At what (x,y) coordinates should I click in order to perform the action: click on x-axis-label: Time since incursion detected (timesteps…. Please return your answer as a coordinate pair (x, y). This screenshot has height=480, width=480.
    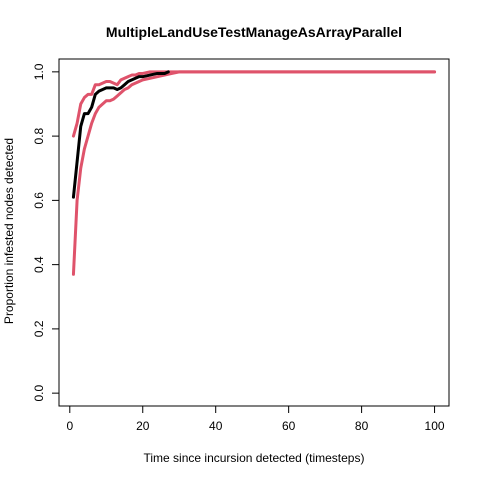
    Looking at the image, I should click on (254, 458).